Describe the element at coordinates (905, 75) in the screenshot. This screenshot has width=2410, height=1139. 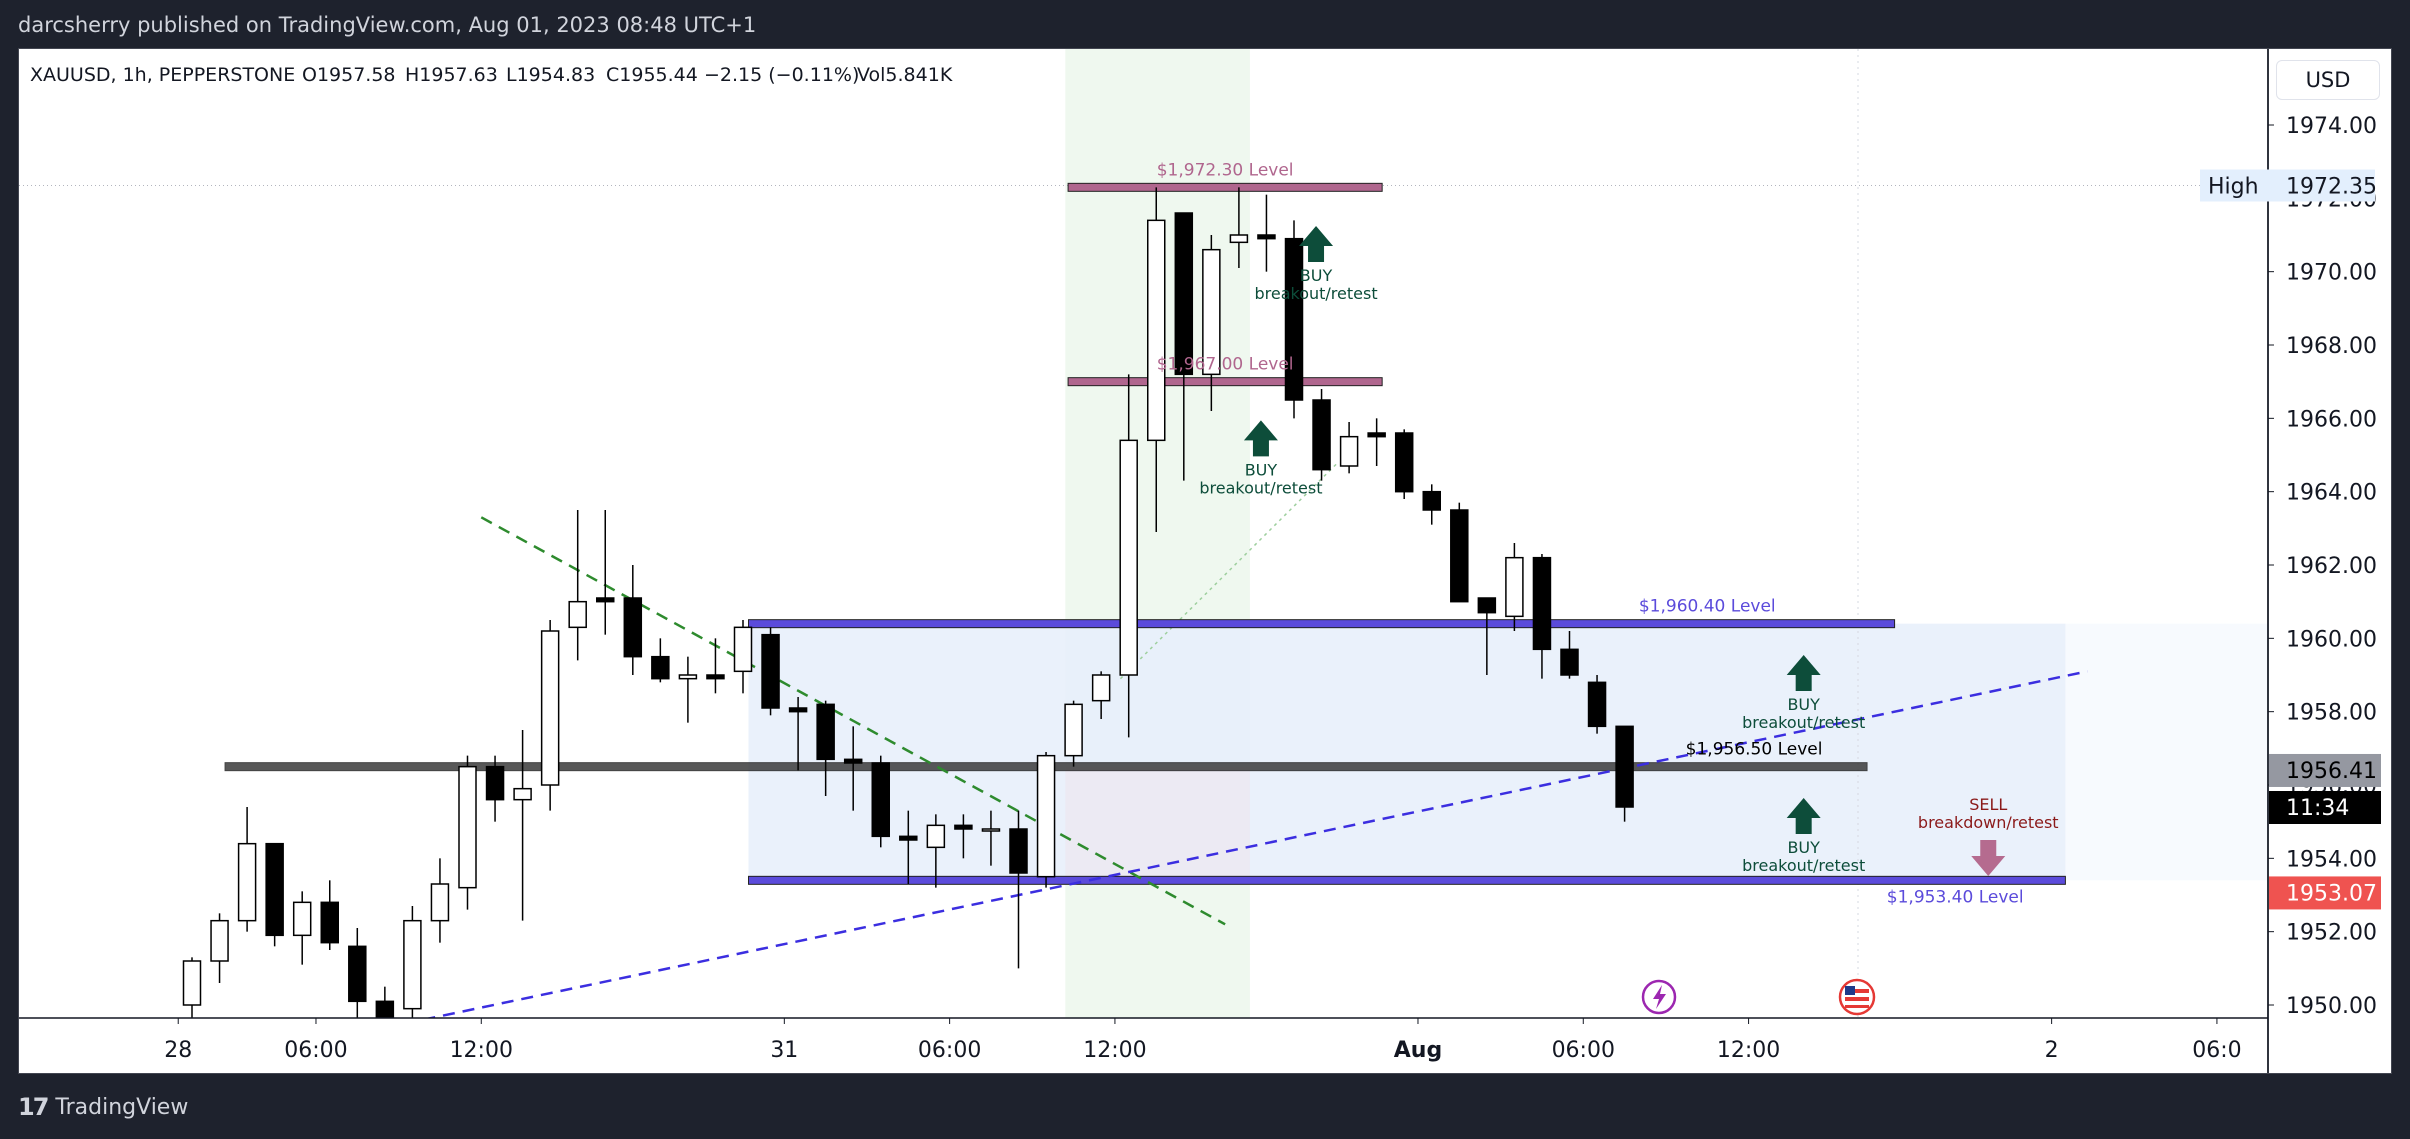
I see `legend-volume: Vol5.841K` at that location.